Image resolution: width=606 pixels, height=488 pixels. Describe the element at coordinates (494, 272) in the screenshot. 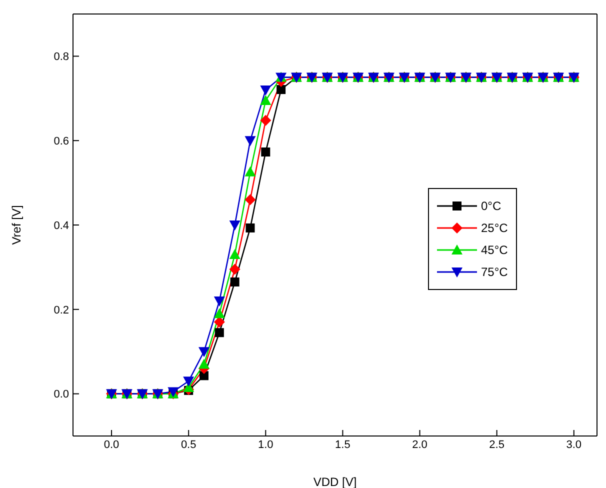

I see `legend-label: 75°C` at that location.